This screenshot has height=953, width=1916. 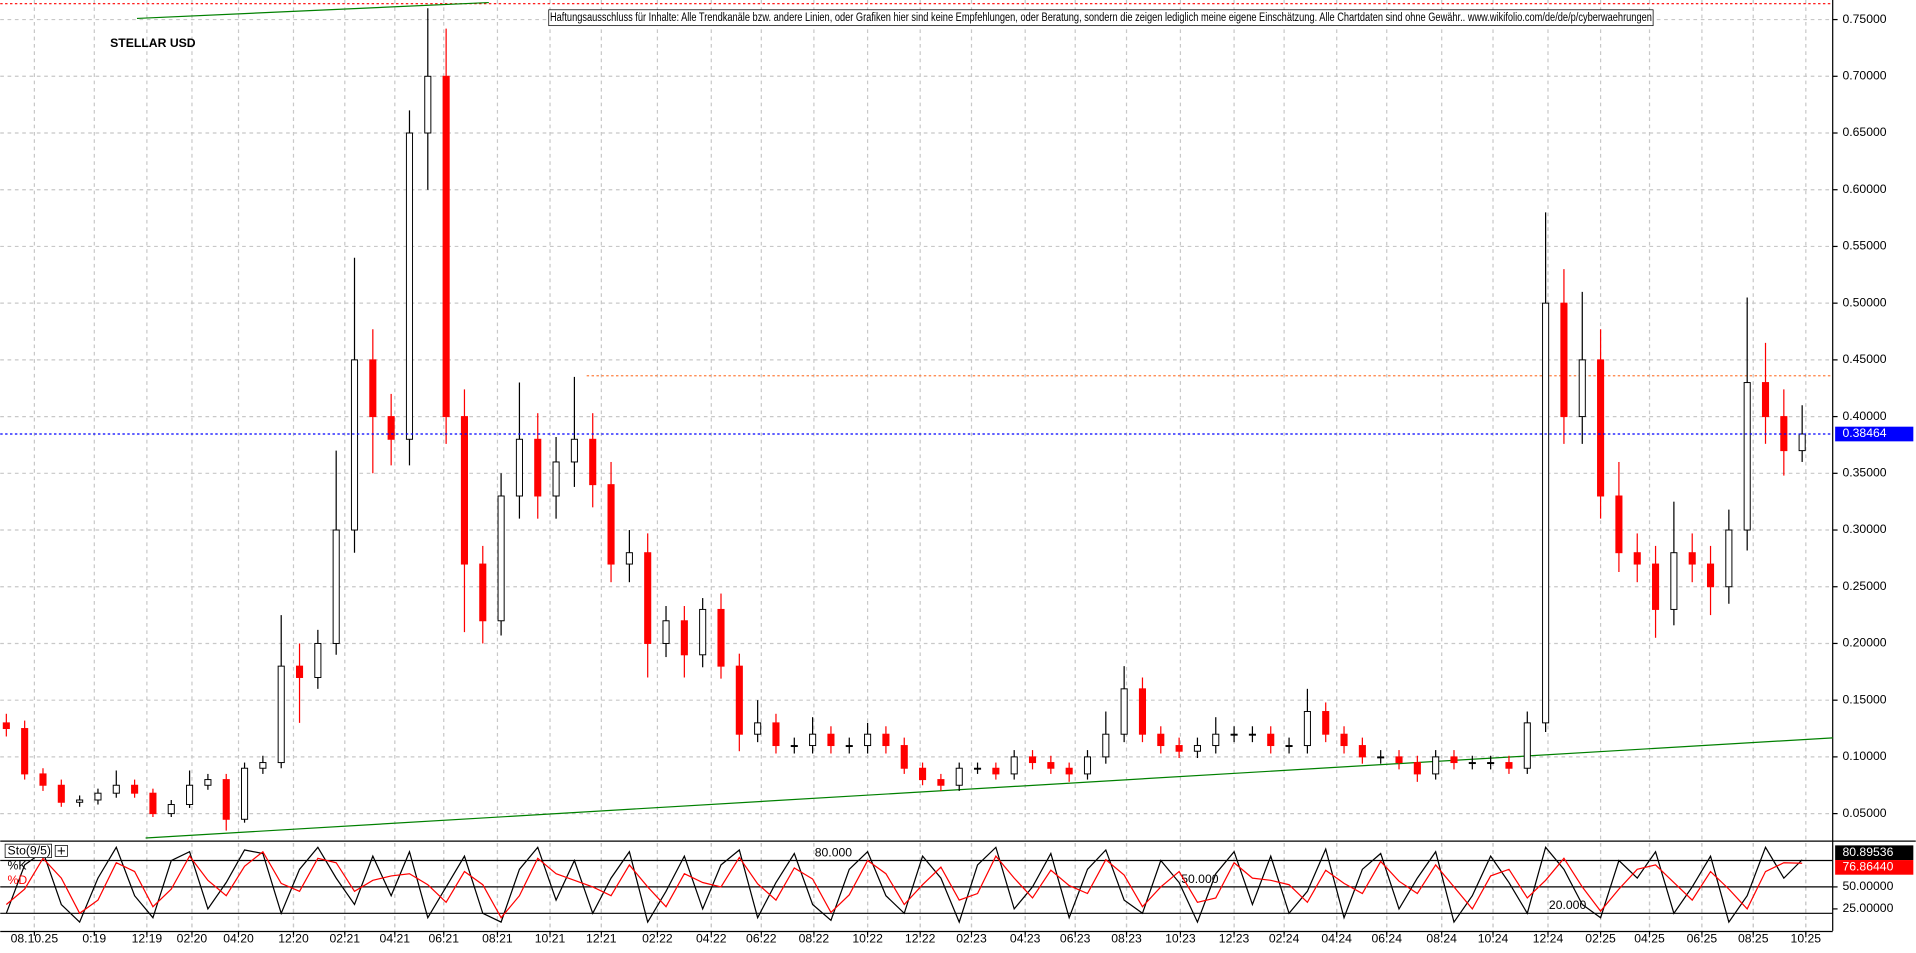 I want to click on x-tick-label: 06:21, so click(x=443, y=939).